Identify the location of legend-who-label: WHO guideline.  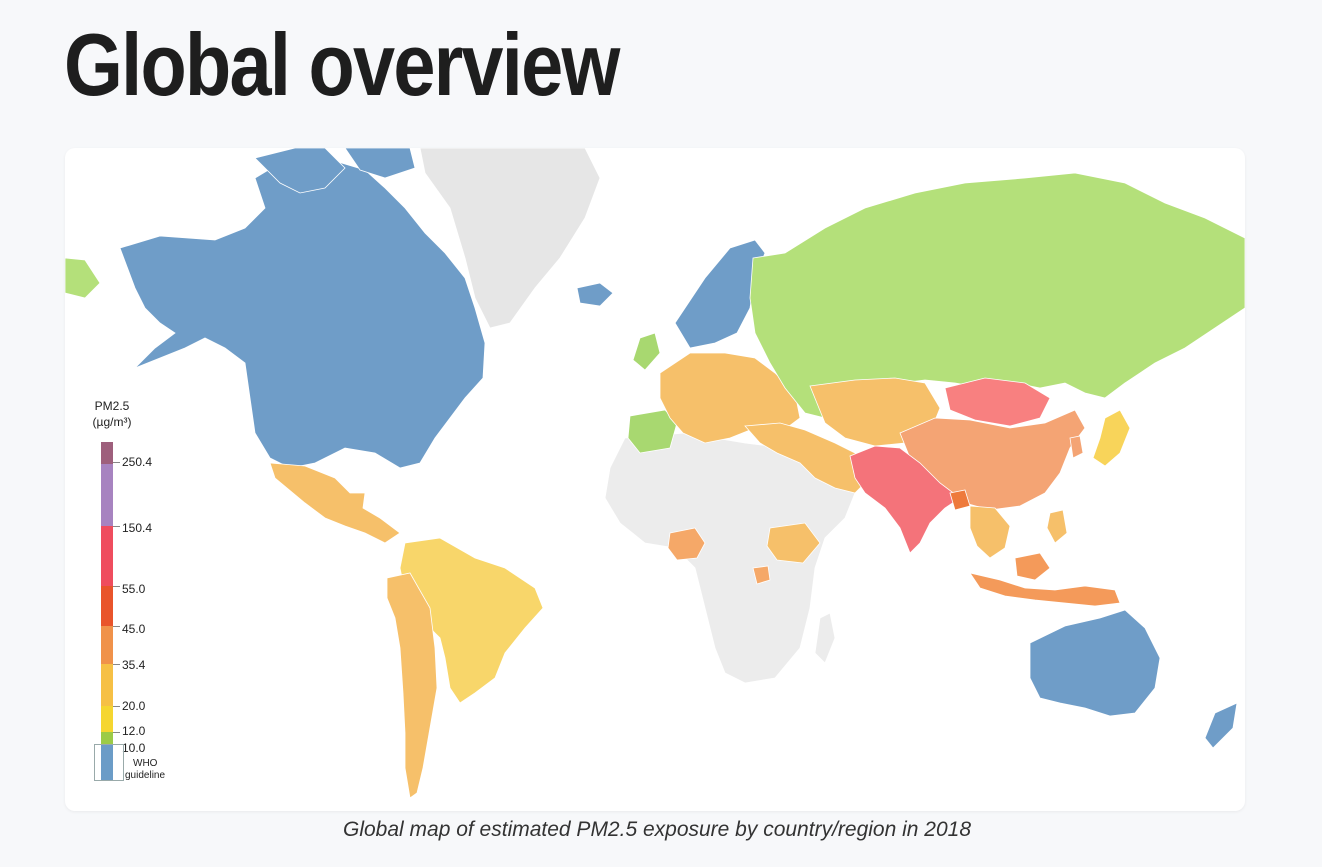
(155, 770).